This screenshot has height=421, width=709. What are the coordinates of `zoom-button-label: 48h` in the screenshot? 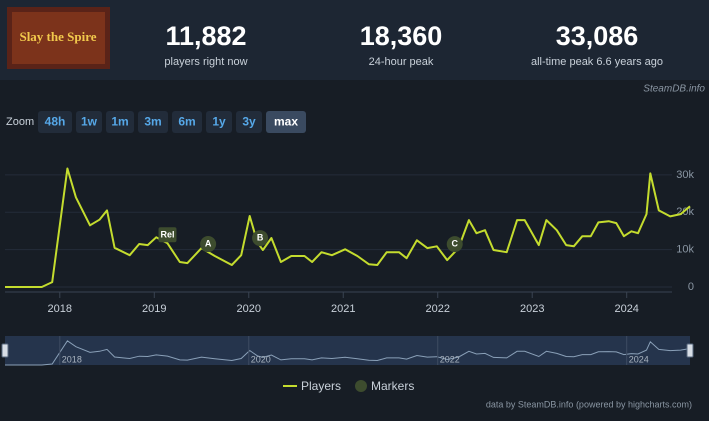 It's located at (55, 122).